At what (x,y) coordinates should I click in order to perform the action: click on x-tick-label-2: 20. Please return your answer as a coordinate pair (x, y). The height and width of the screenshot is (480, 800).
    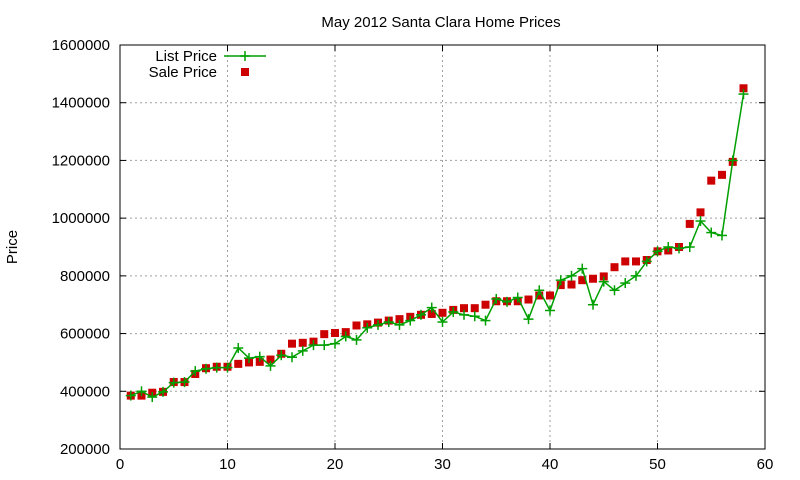
    Looking at the image, I should click on (335, 464).